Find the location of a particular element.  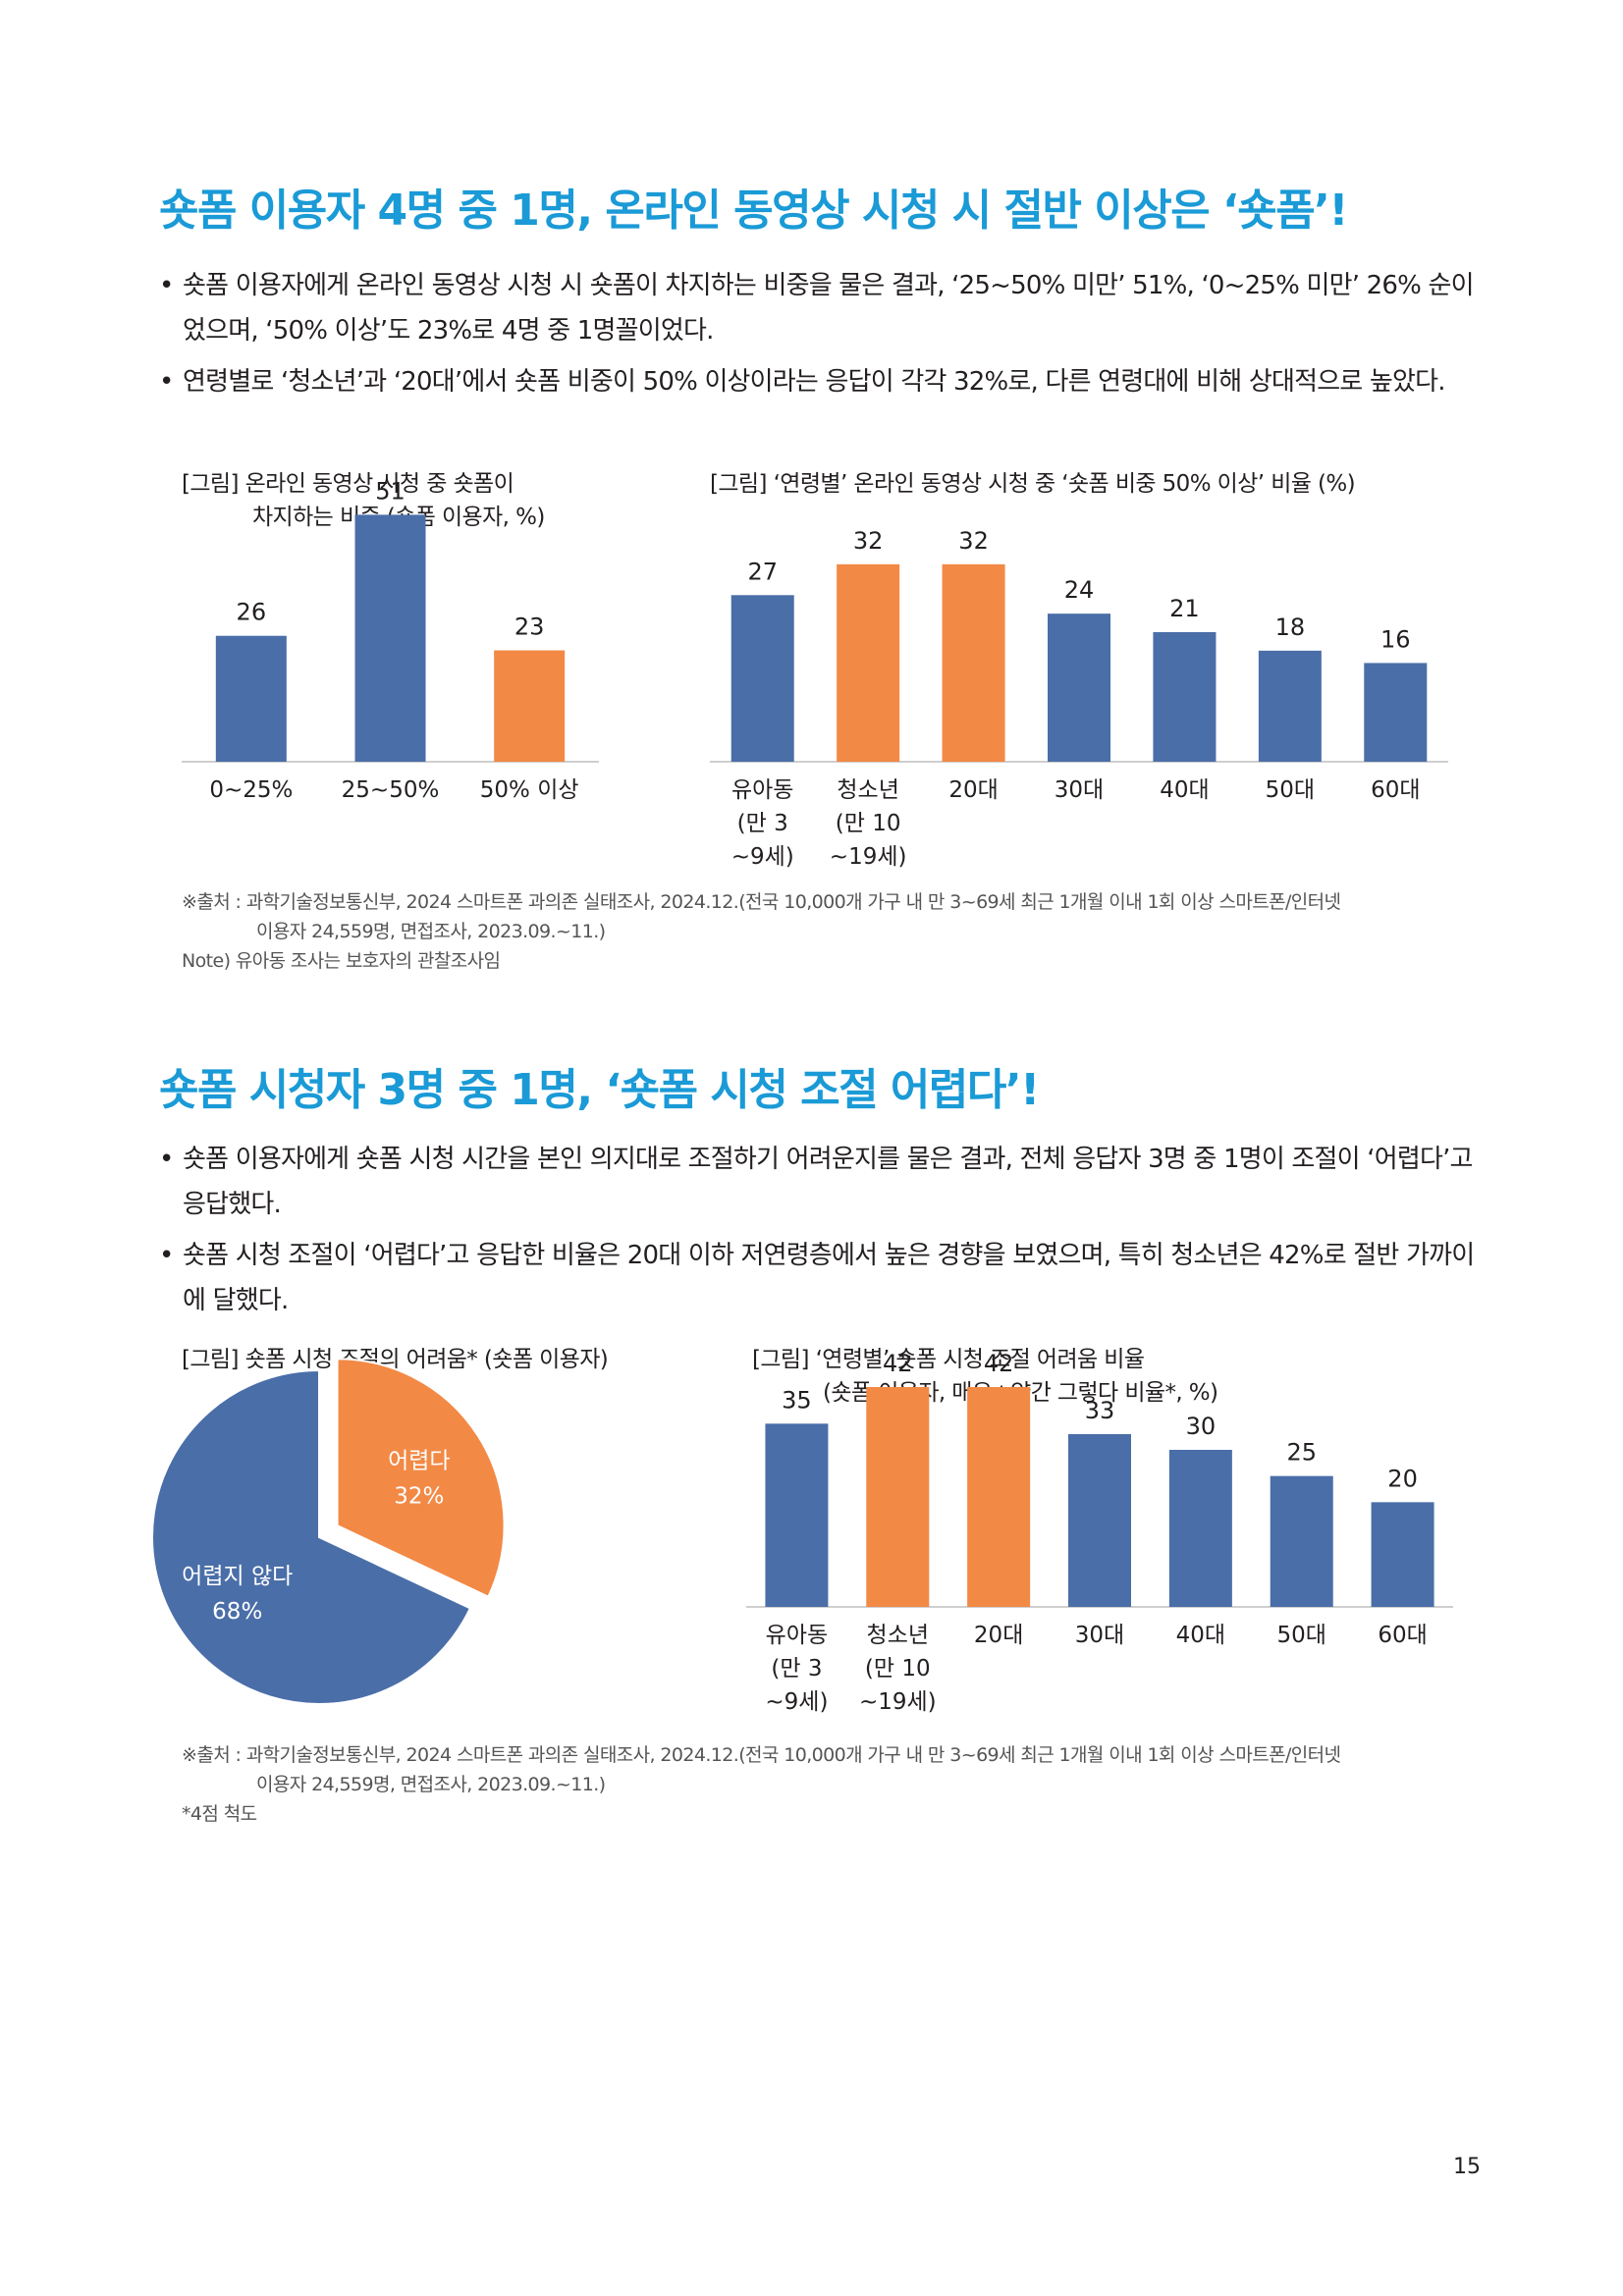

data-label: 24 is located at coordinates (1079, 590).